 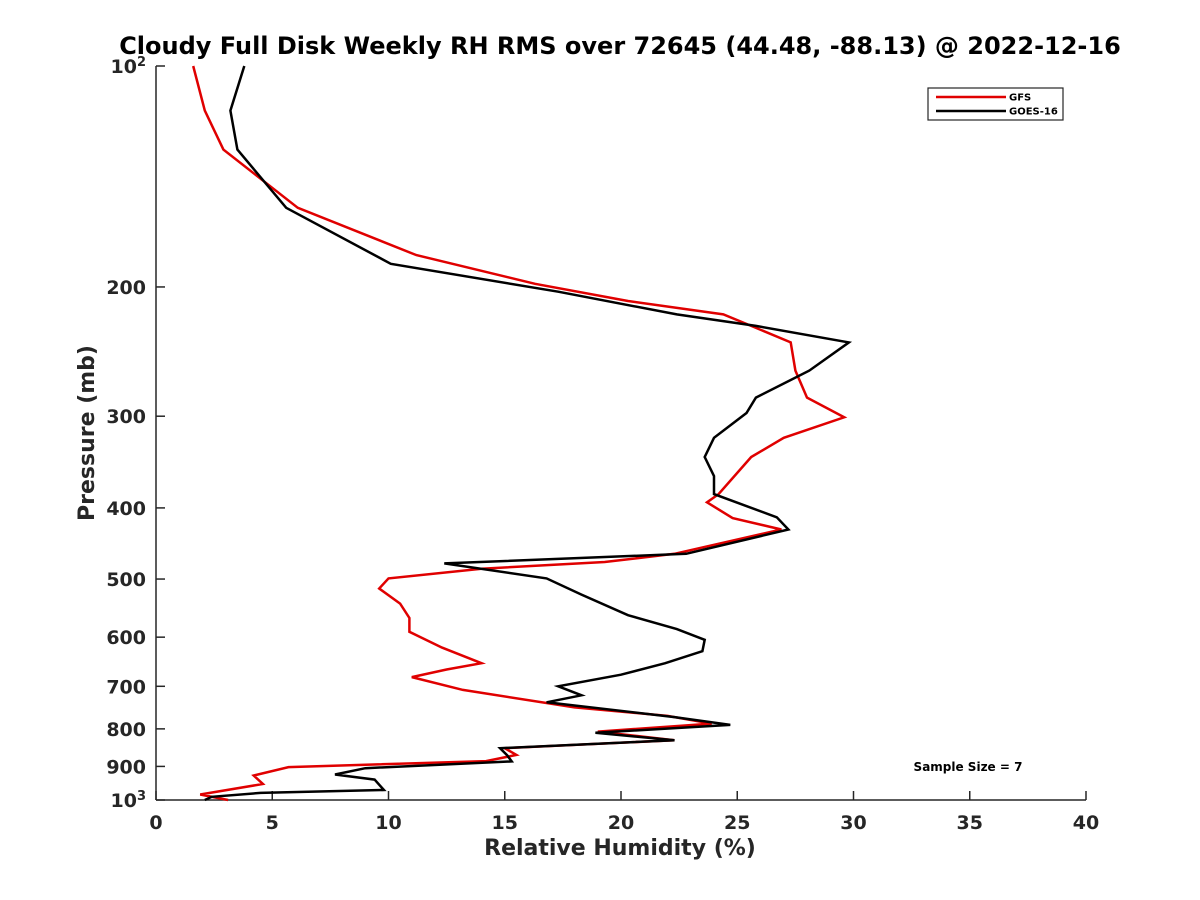 I want to click on x-tick-label: 30, so click(x=853, y=823).